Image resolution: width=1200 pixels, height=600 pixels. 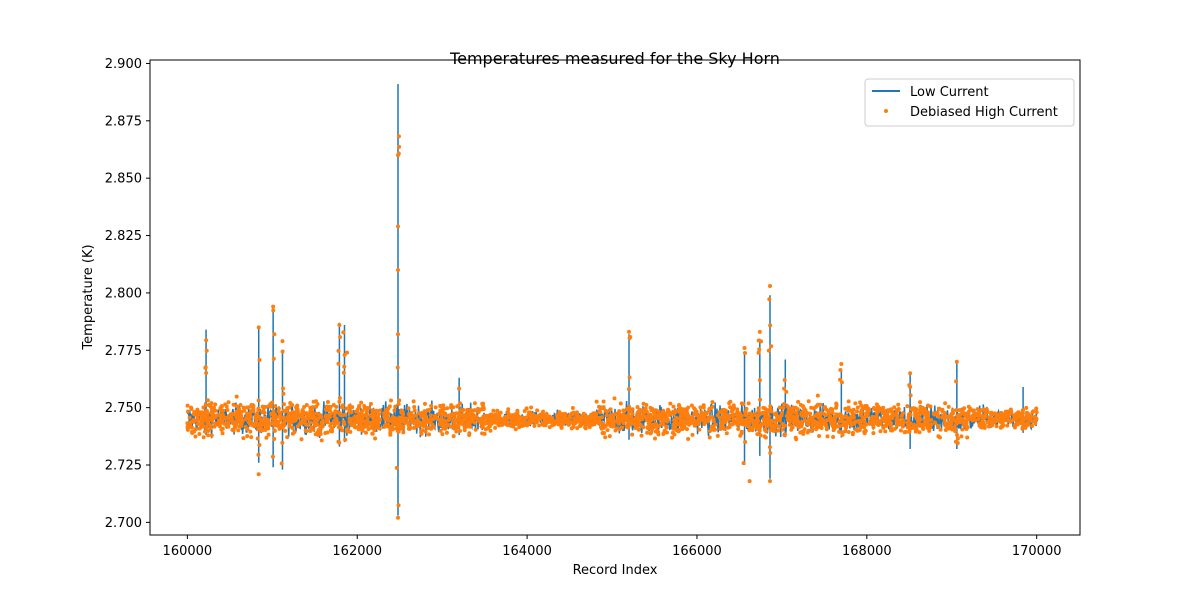 I want to click on scatter-point-extreme, so click(x=398, y=155).